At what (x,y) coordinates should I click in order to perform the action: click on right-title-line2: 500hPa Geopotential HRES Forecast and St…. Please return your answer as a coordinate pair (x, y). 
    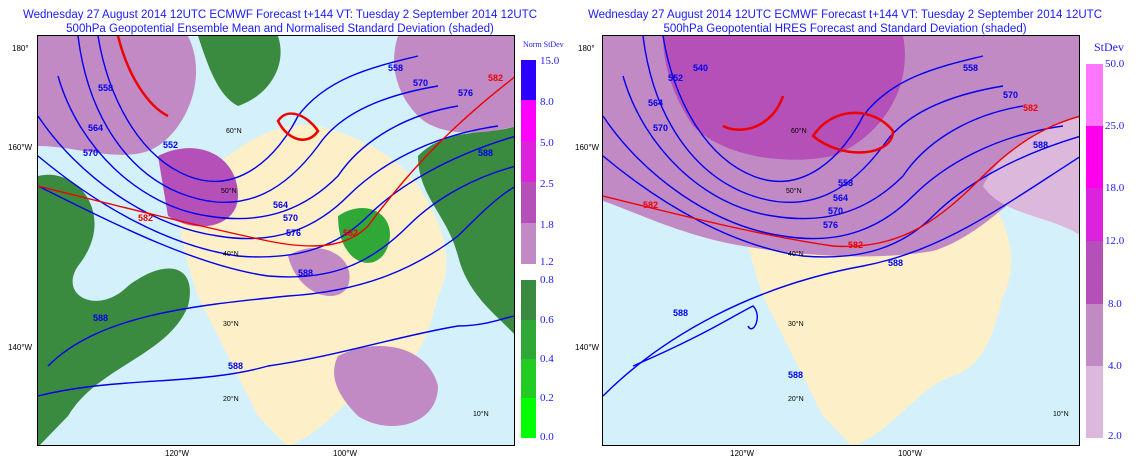
    Looking at the image, I should click on (845, 29).